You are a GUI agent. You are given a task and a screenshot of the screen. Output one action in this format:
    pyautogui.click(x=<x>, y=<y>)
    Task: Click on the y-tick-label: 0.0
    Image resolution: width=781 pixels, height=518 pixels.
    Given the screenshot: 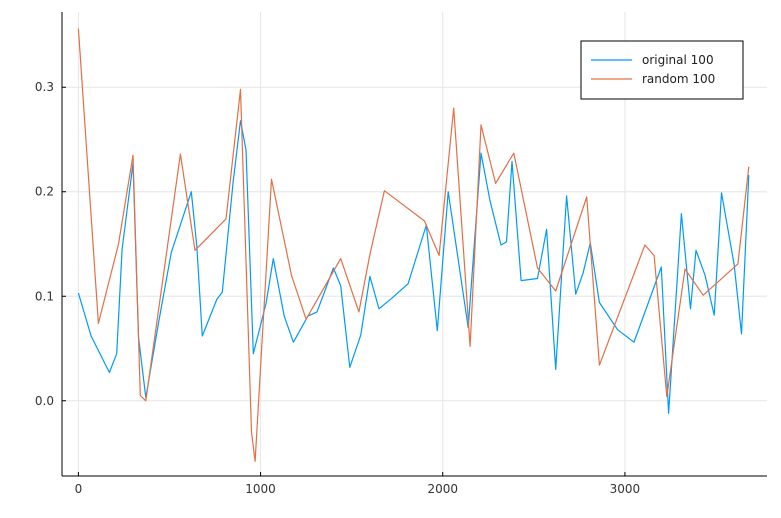 What is the action you would take?
    pyautogui.click(x=44, y=401)
    